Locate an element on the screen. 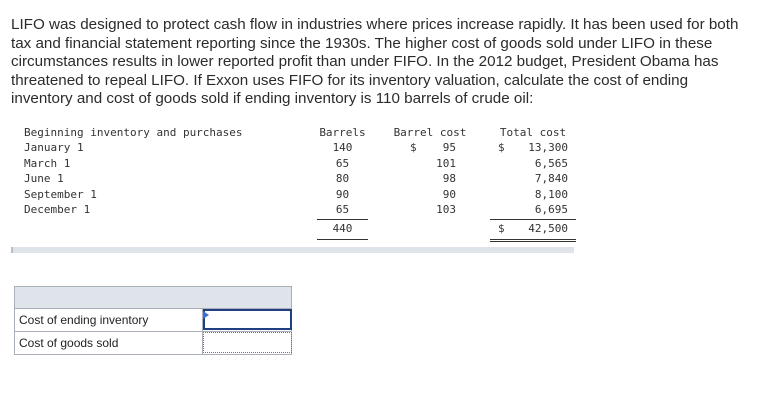 The height and width of the screenshot is (411, 759). ending-inventory-label: Cost of ending inventory is located at coordinates (84, 320).